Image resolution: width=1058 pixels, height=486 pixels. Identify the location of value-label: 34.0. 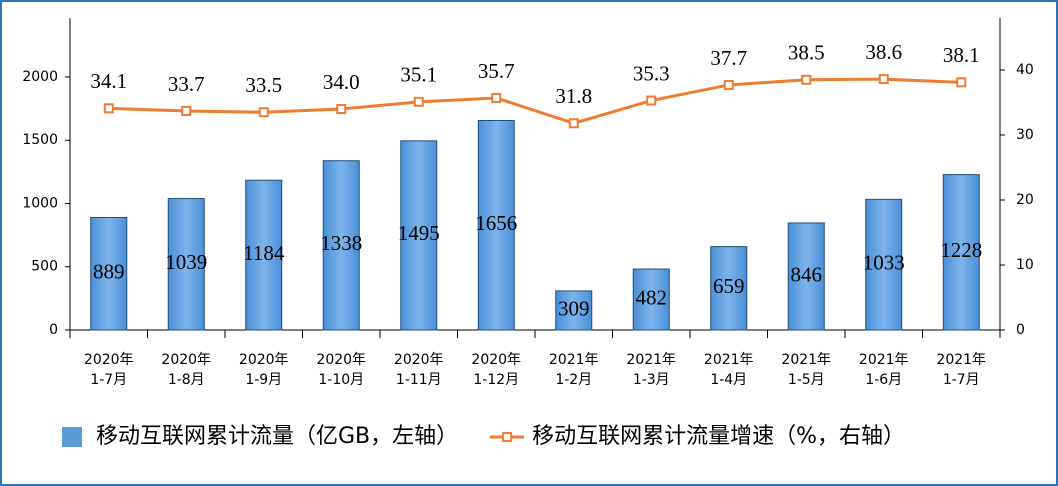
(341, 82).